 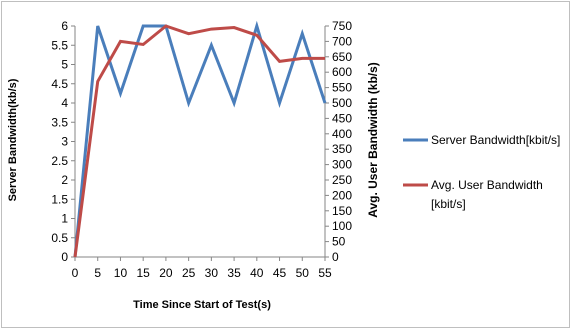 What do you see at coordinates (64, 65) in the screenshot?
I see `y-tick-label: 5` at bounding box center [64, 65].